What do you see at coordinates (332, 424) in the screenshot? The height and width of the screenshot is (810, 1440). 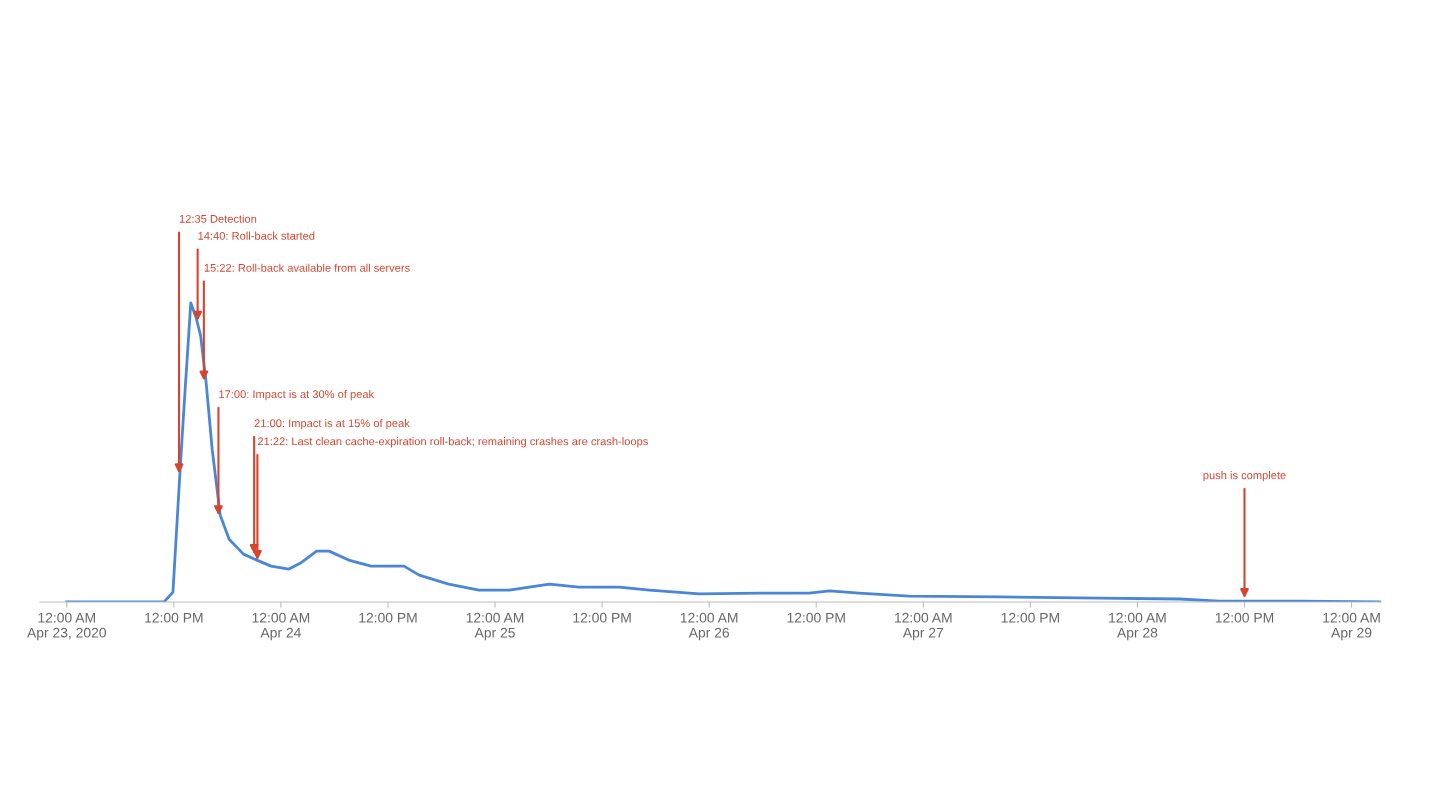 I see `annotation: 21:00: Impact is at 15% of peak` at bounding box center [332, 424].